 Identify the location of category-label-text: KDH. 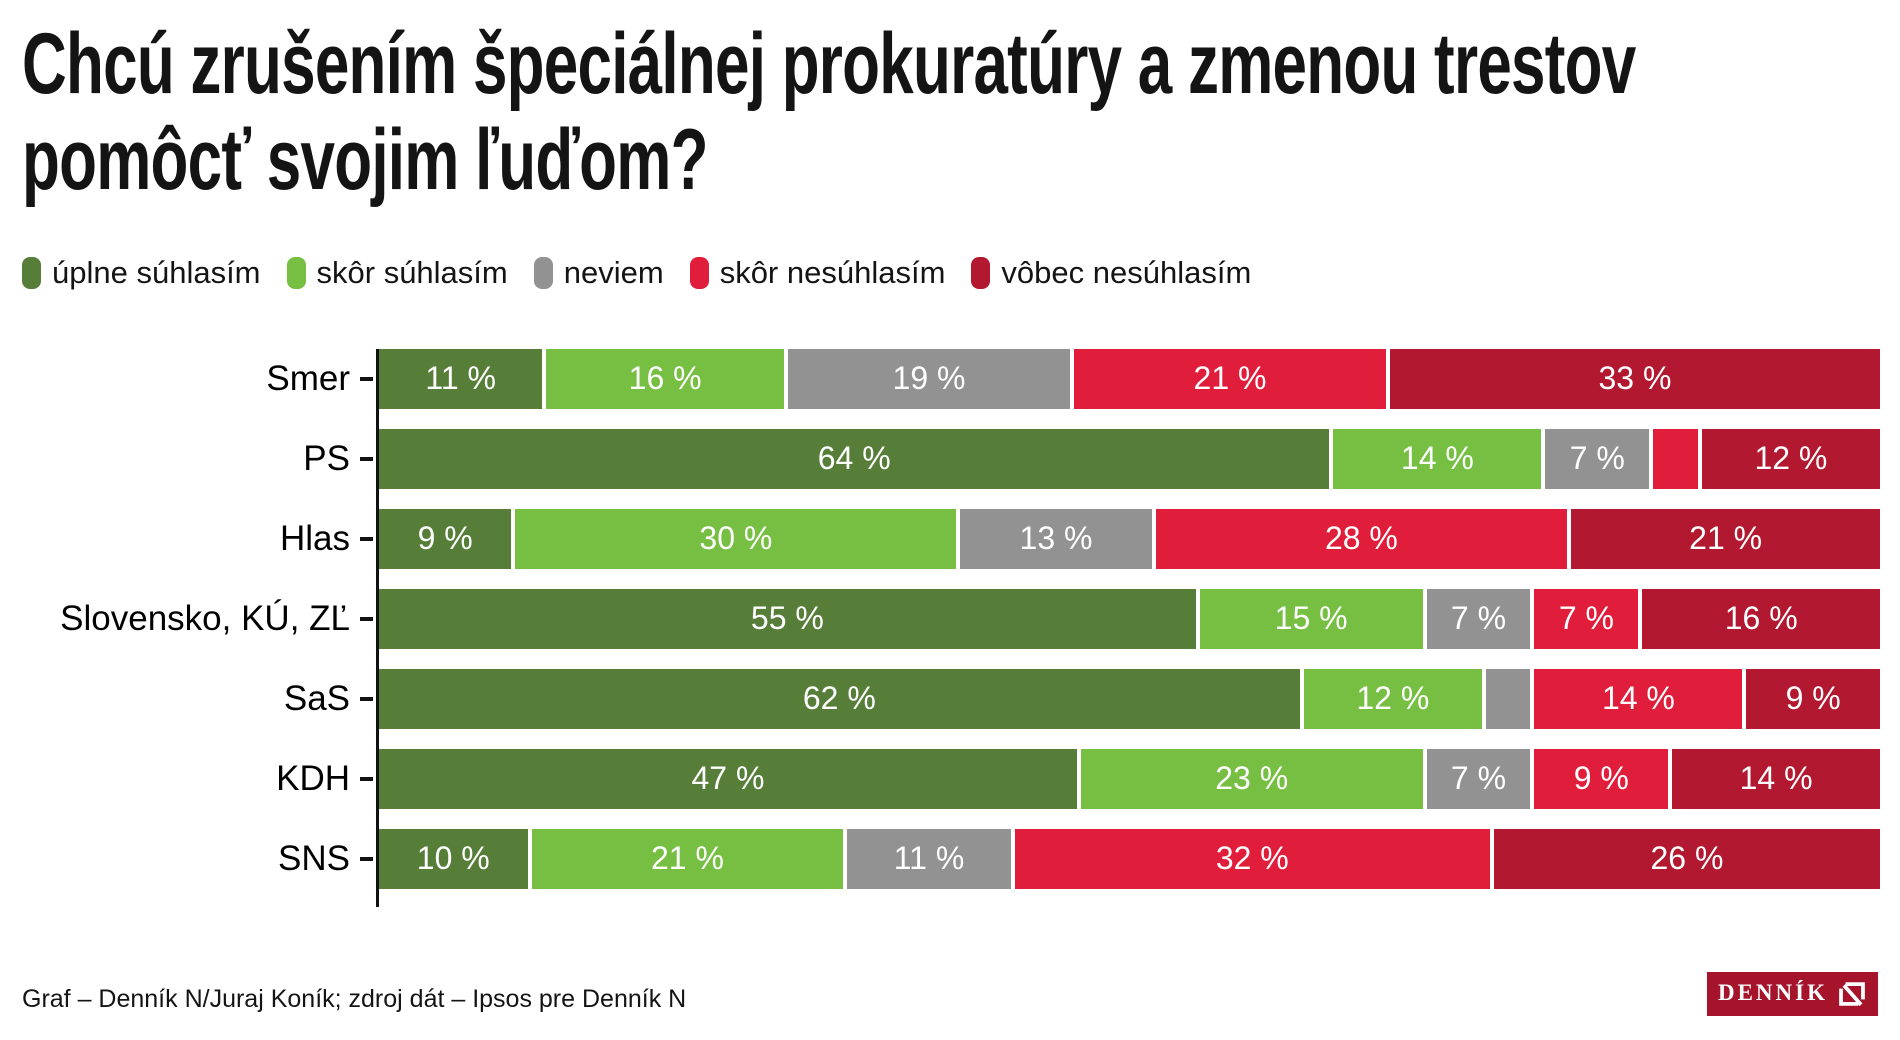
(313, 778).